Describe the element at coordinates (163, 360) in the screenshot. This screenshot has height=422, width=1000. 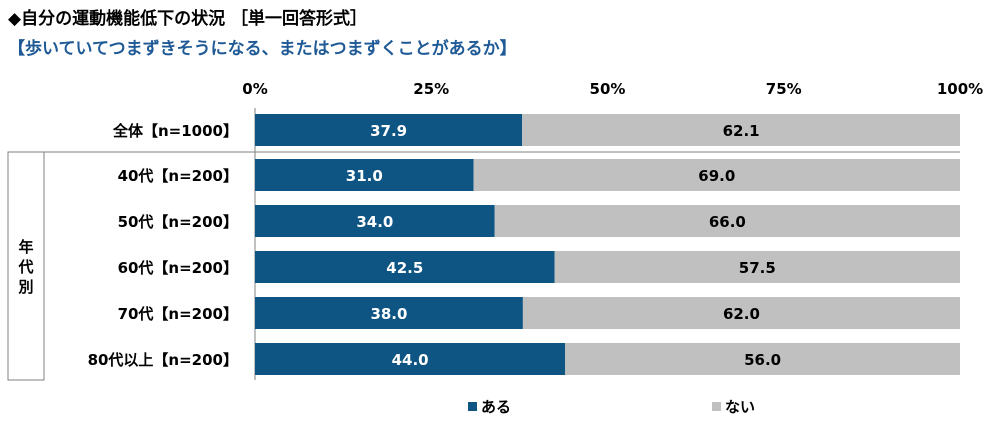
I see `category-label: 80代以上【n=200】` at that location.